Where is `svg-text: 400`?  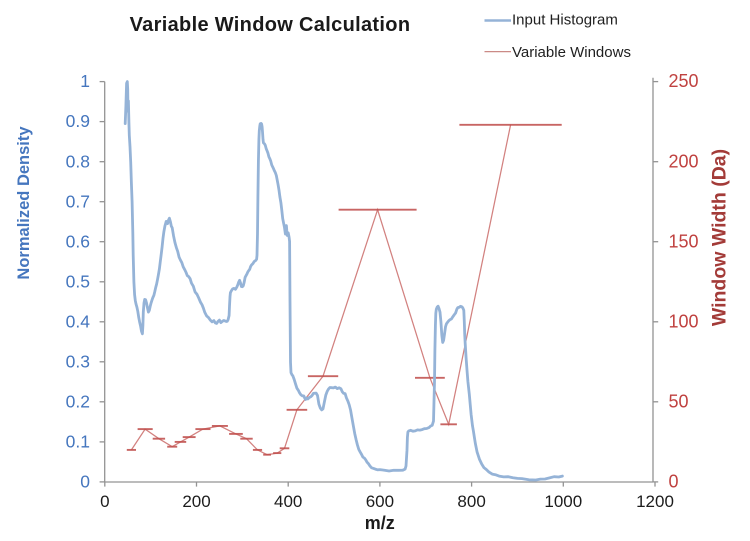 svg-text: 400 is located at coordinates (288, 501).